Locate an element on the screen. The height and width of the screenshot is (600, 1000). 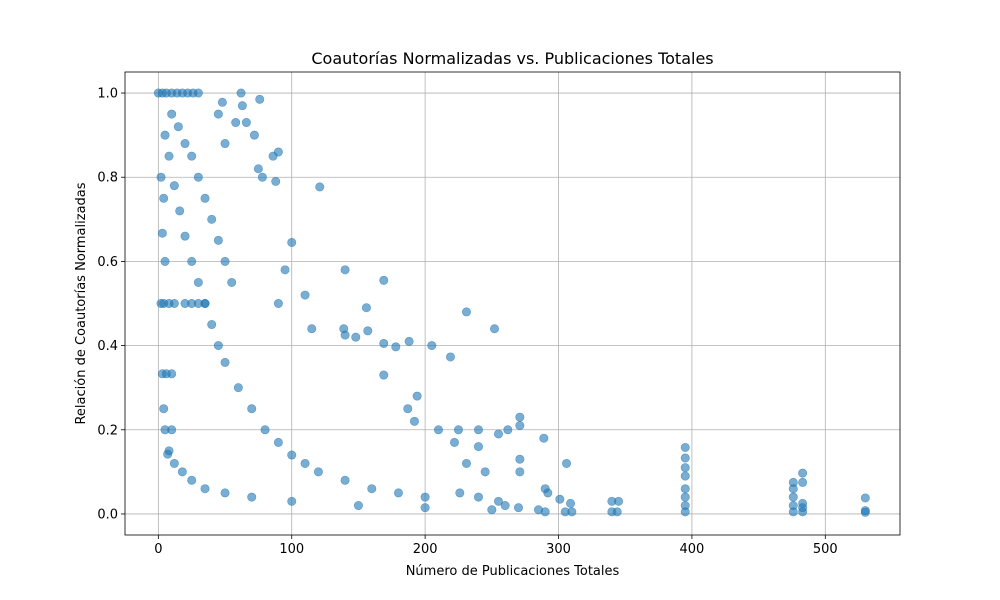
y-tick-label: 0.4 is located at coordinates (107, 346).